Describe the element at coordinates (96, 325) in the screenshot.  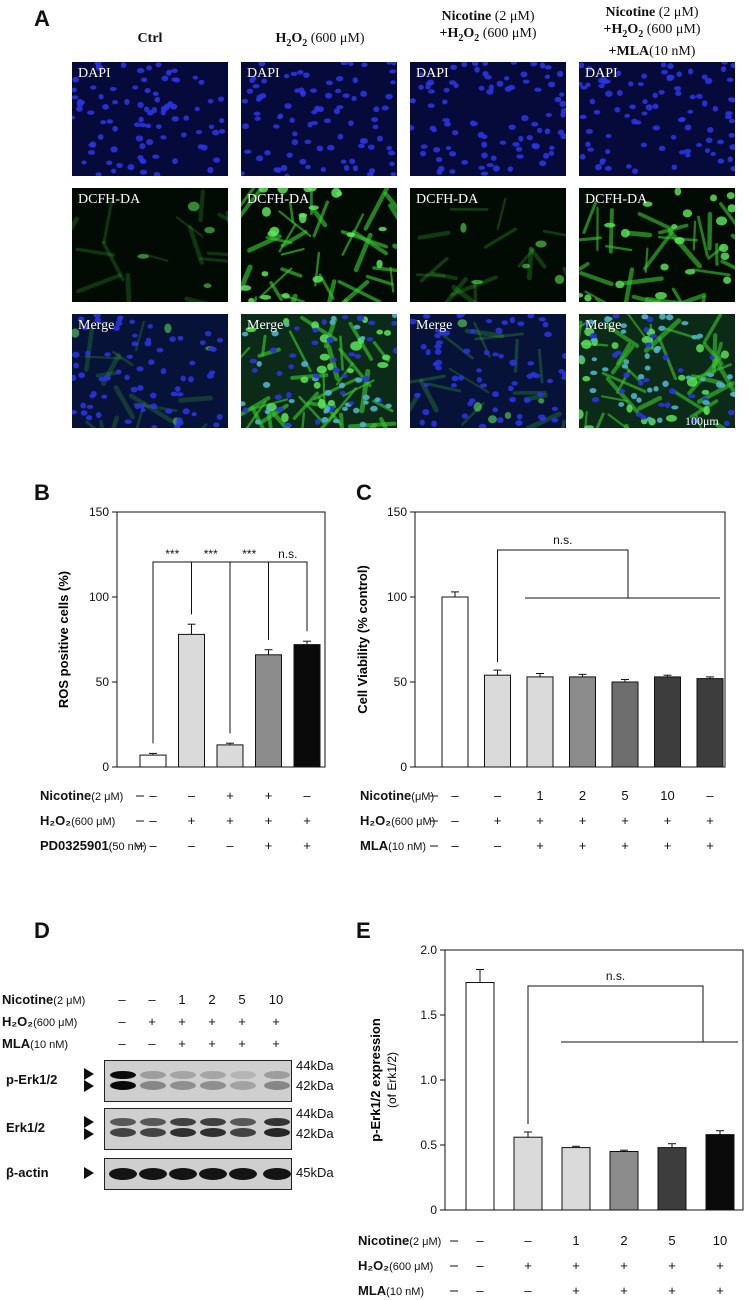
I see `micrograph-label: Merge` at that location.